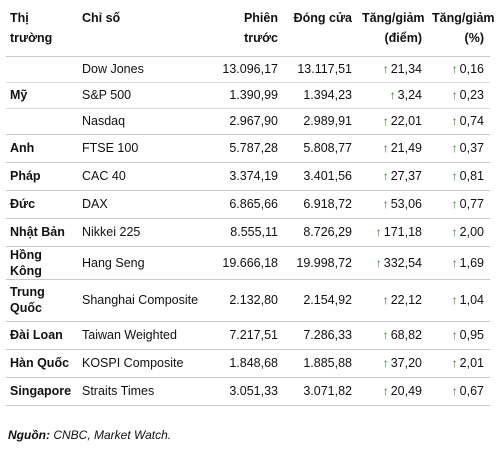 The width and height of the screenshot is (500, 450). What do you see at coordinates (406, 176) in the screenshot?
I see `change-value: 27,37` at bounding box center [406, 176].